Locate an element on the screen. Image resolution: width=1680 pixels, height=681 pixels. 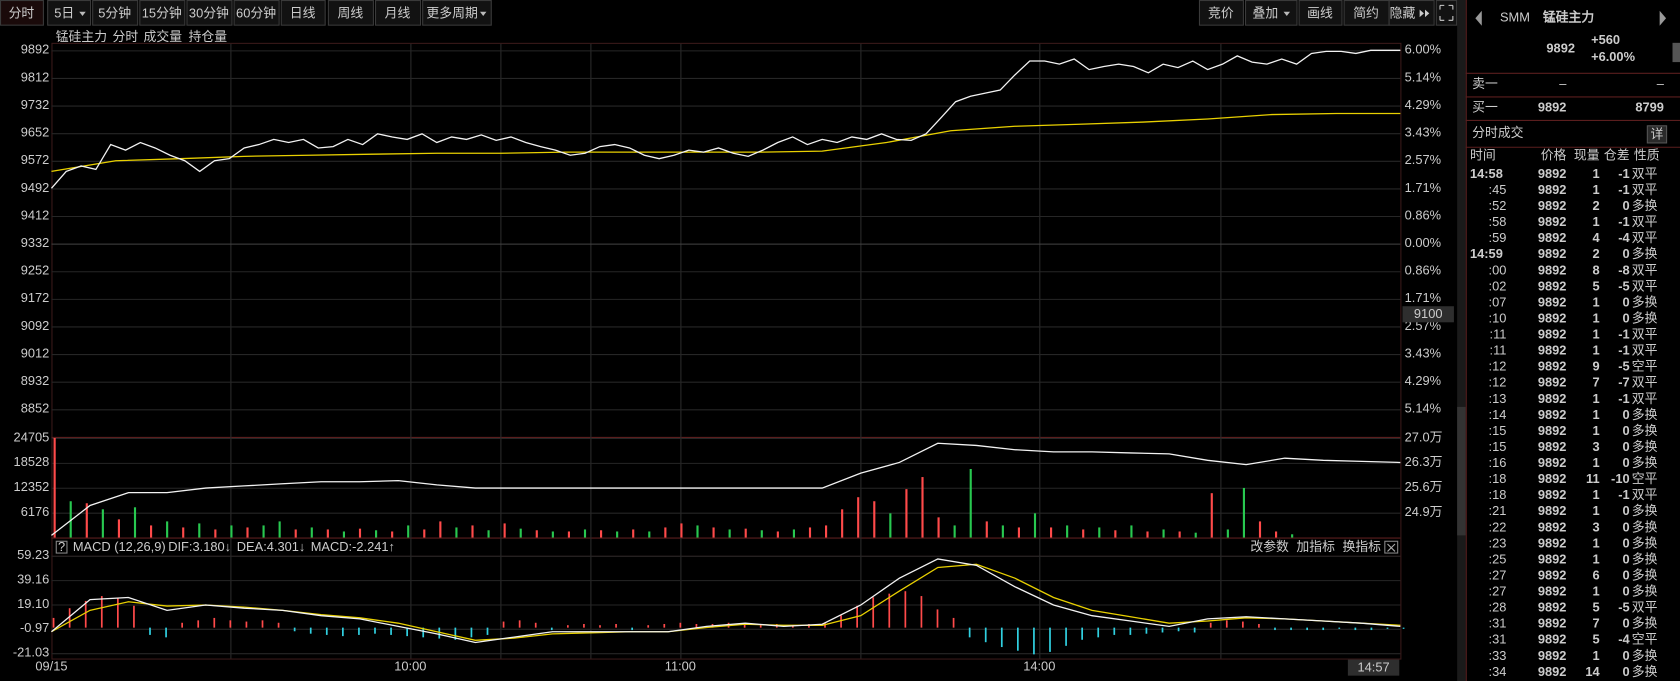
detail-button is located at coordinates (1657, 134).